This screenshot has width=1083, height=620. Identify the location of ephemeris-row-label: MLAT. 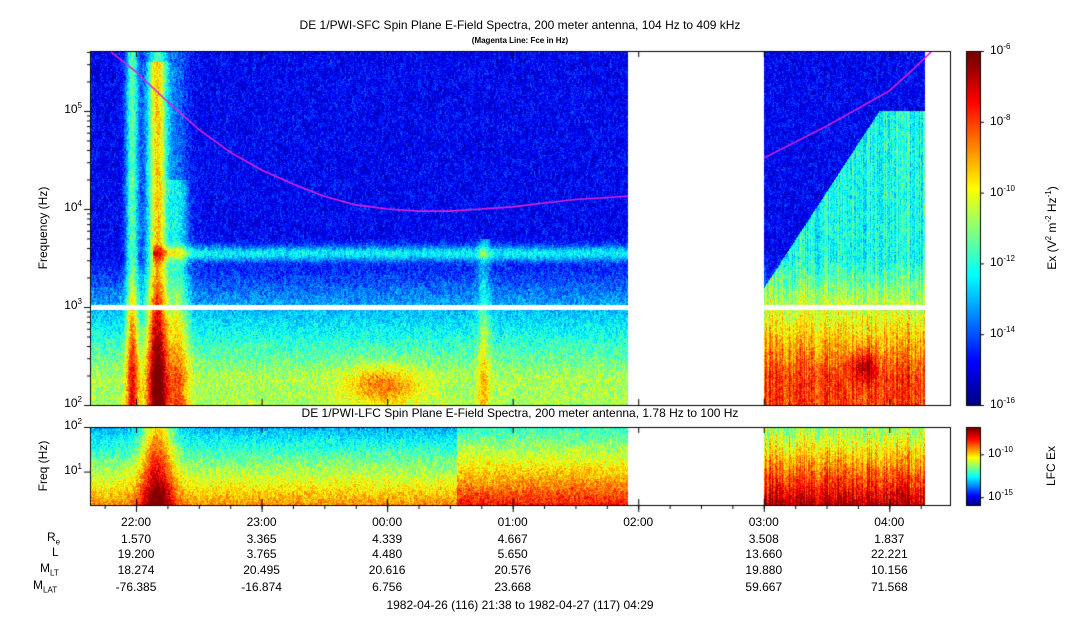
(45, 586).